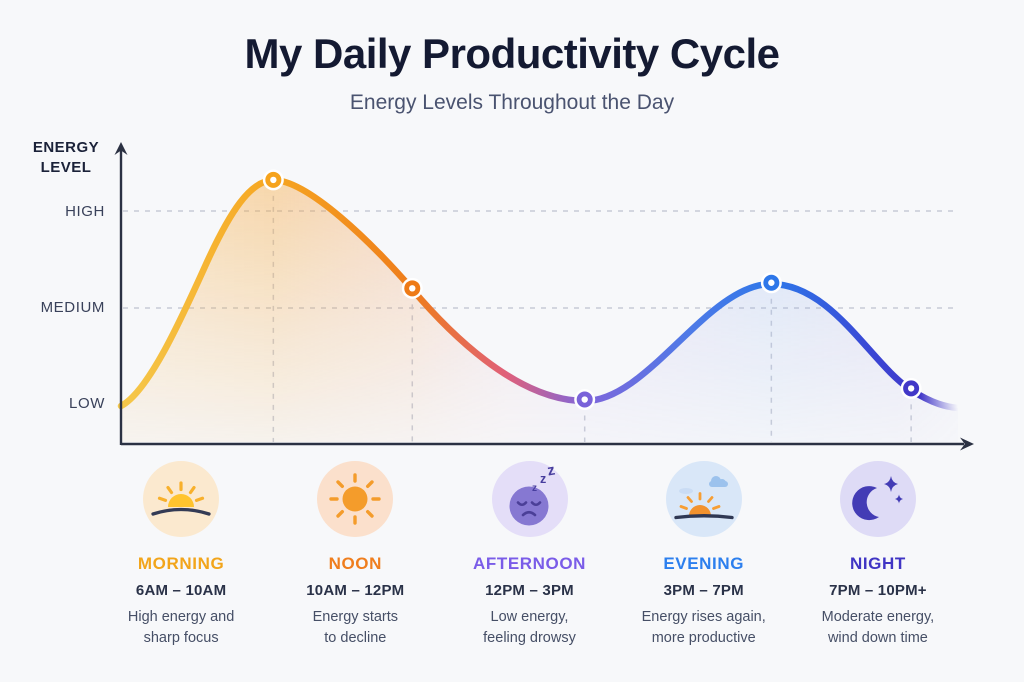 The height and width of the screenshot is (682, 1024). I want to click on afternoon-circle: z z z, so click(529, 499).